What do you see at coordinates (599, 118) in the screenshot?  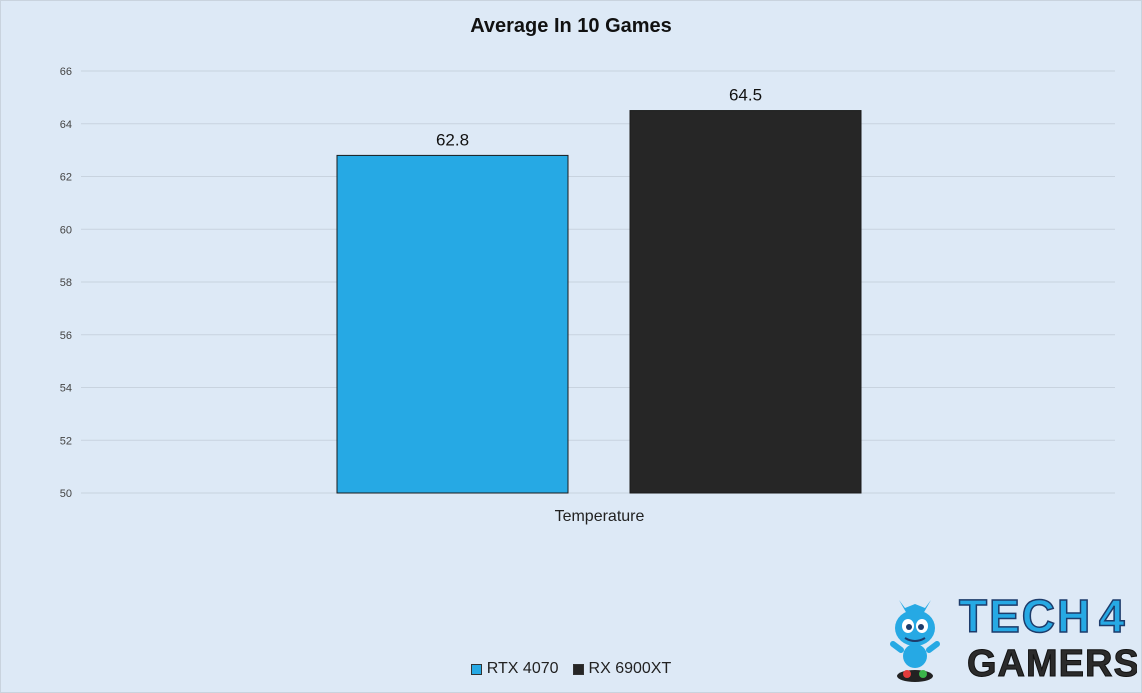 I see `data-labels: 62.8 64.5` at bounding box center [599, 118].